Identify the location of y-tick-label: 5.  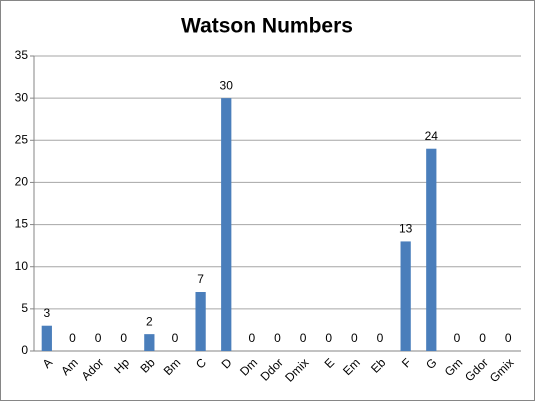
(24, 308).